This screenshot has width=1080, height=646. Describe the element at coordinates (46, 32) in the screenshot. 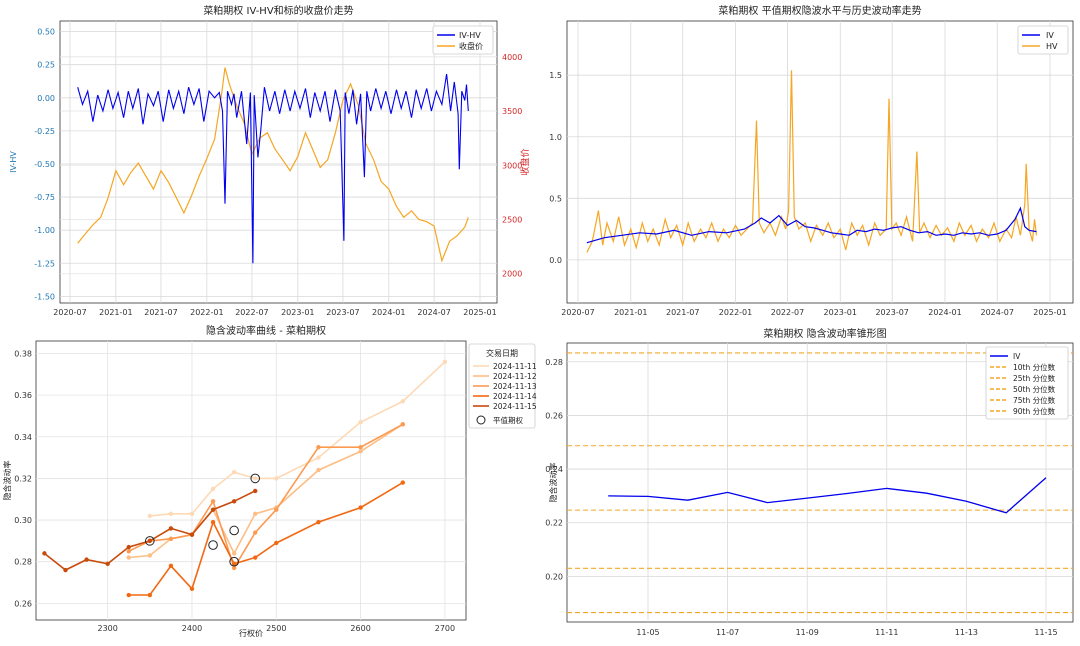

I see `y-tick-label: 0.50` at that location.